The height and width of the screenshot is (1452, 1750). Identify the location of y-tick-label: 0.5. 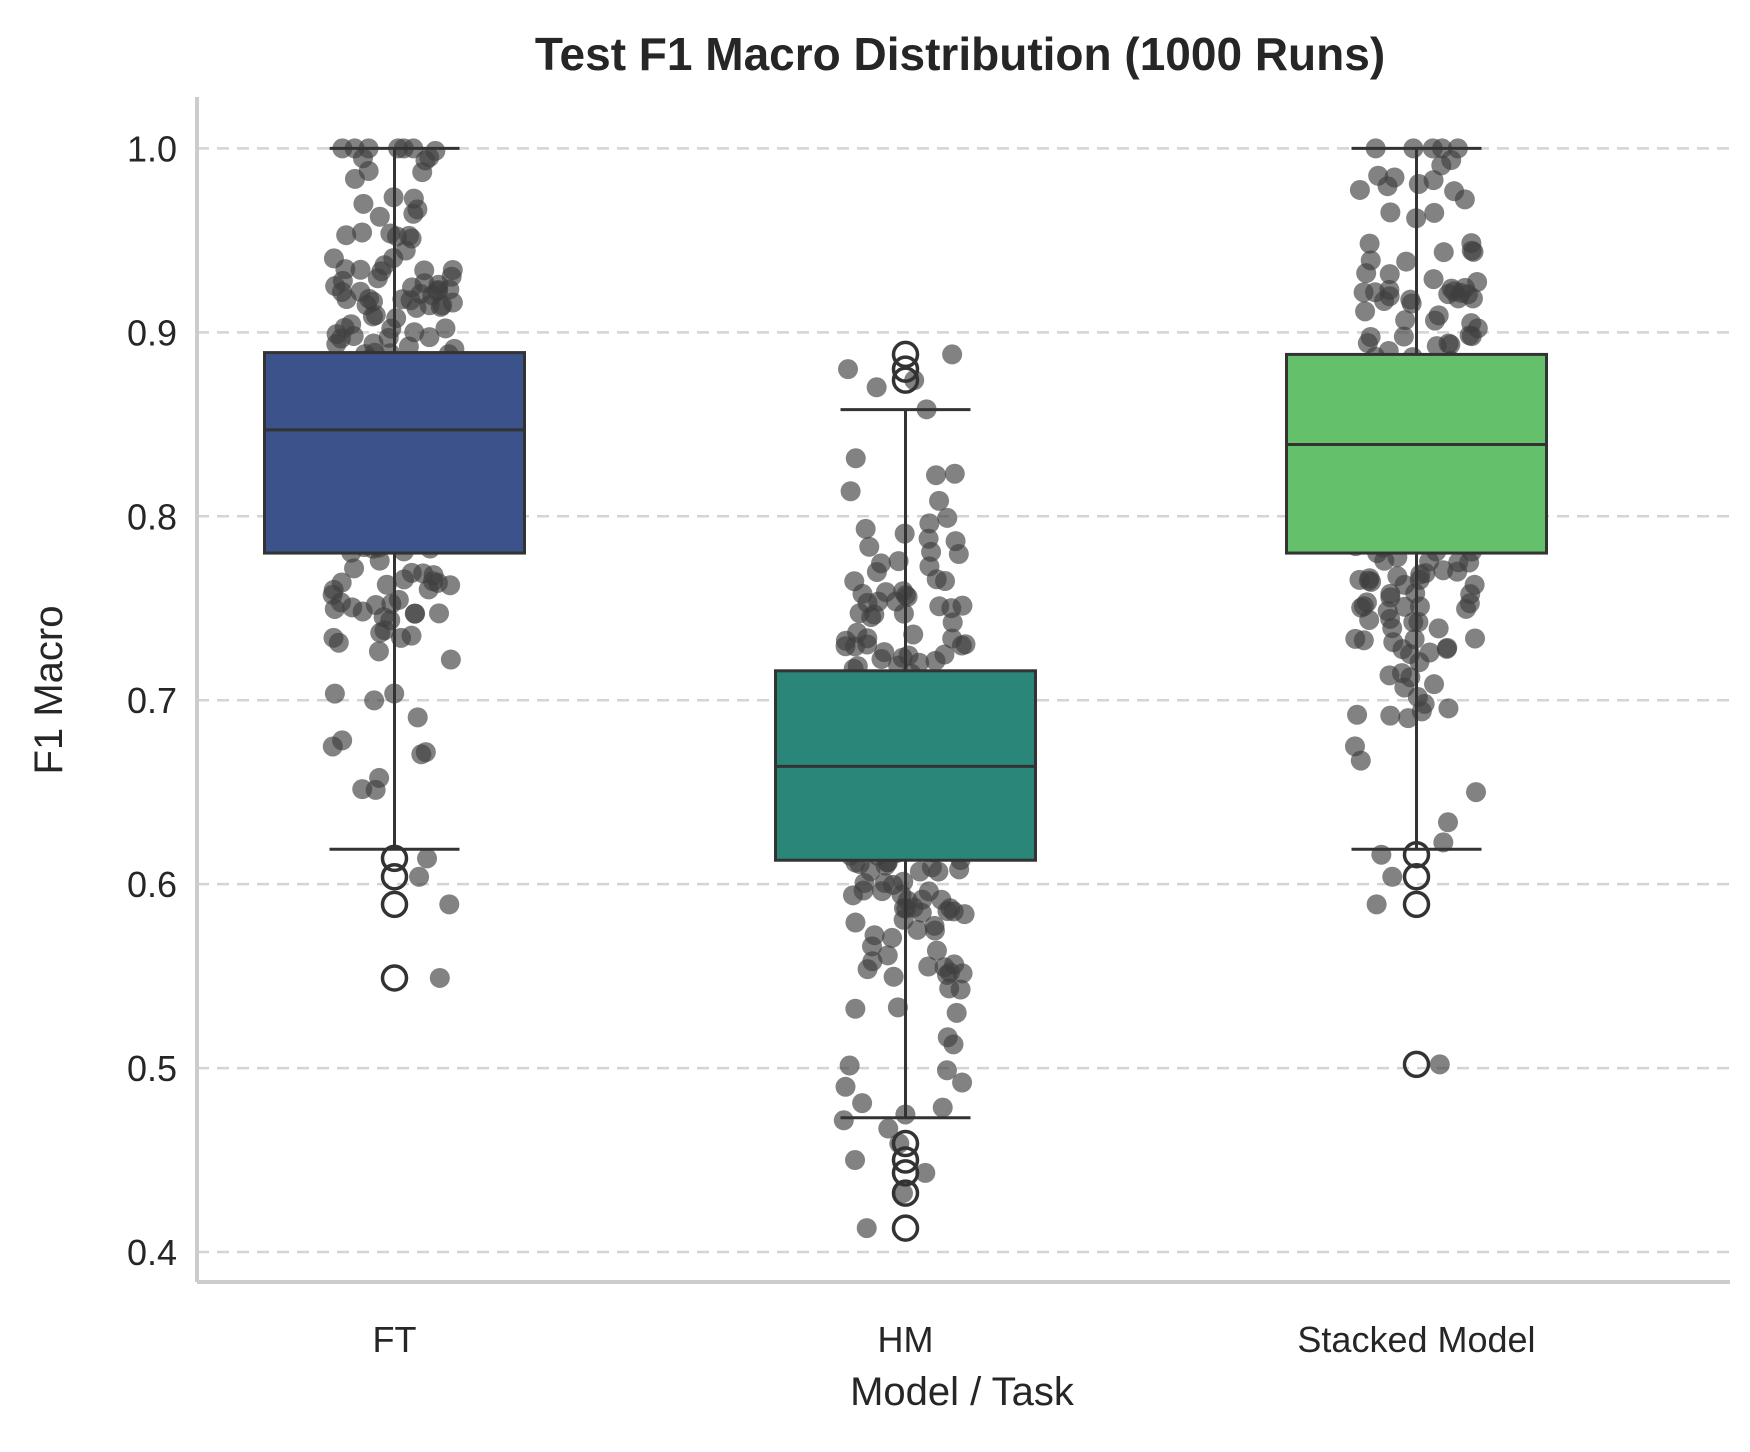
(152, 1068).